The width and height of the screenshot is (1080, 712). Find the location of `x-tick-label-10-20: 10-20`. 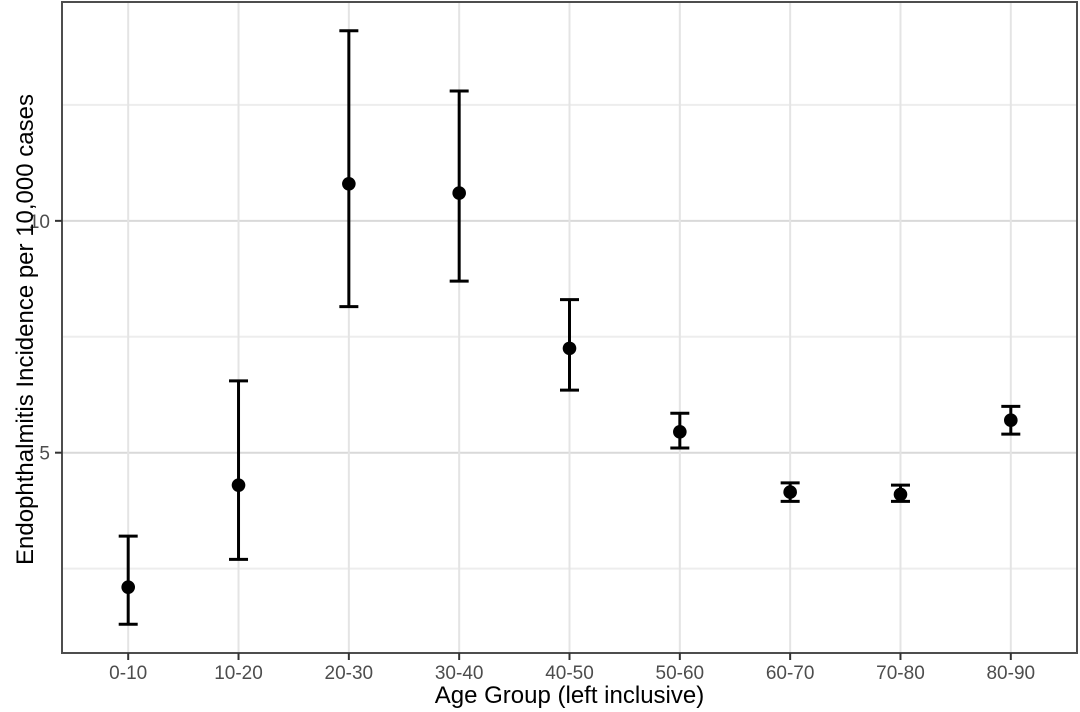

x-tick-label-10-20: 10-20 is located at coordinates (238, 673).